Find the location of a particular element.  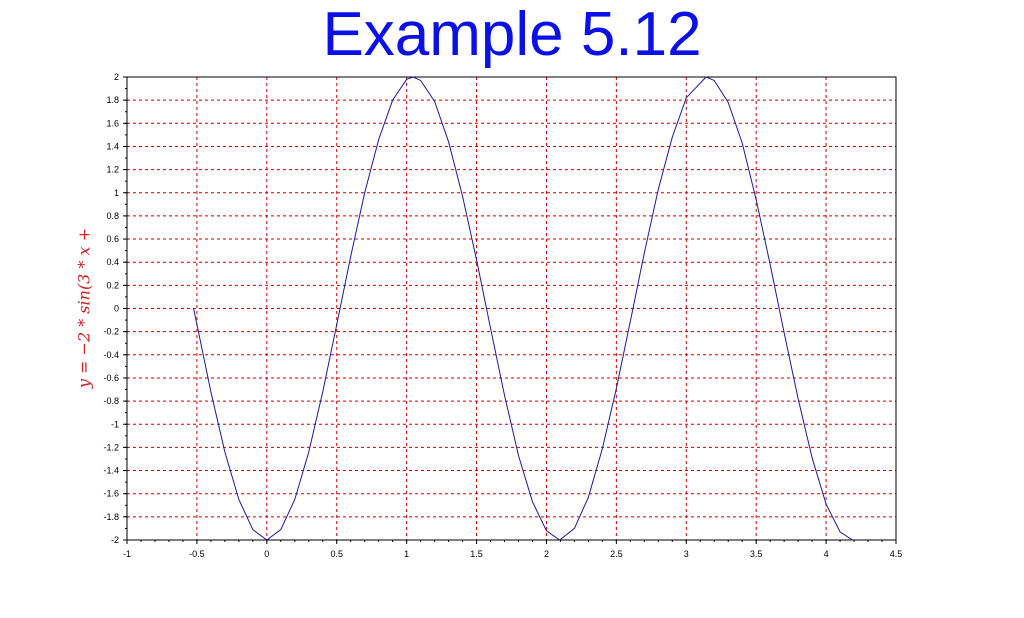

y-tick-label: 0.8 is located at coordinates (112, 216).